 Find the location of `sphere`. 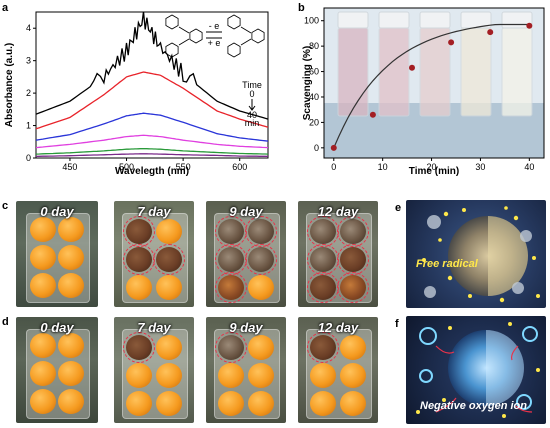

sphere is located at coordinates (486, 368).